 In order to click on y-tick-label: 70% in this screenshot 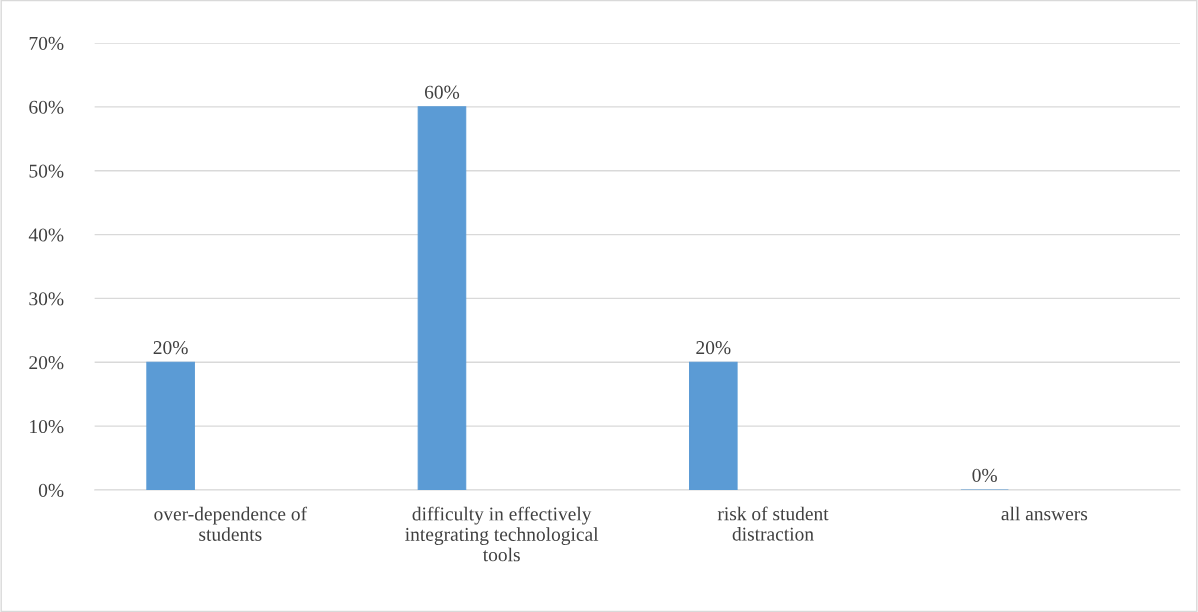, I will do `click(46, 43)`.